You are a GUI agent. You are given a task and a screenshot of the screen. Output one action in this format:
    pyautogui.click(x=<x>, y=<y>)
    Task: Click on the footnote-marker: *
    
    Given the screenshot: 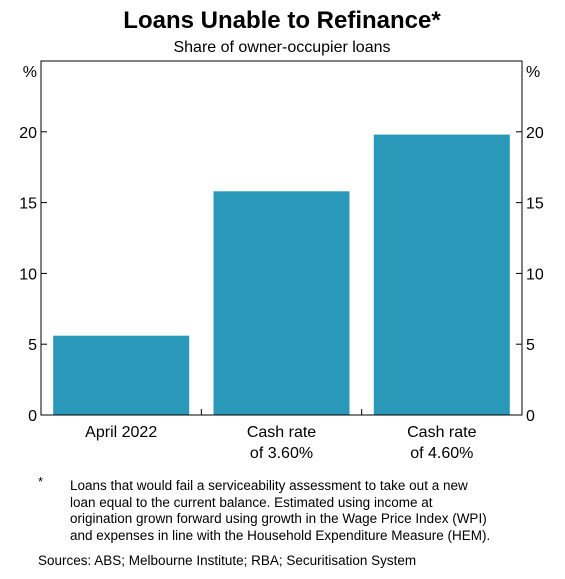 What is the action you would take?
    pyautogui.click(x=41, y=481)
    